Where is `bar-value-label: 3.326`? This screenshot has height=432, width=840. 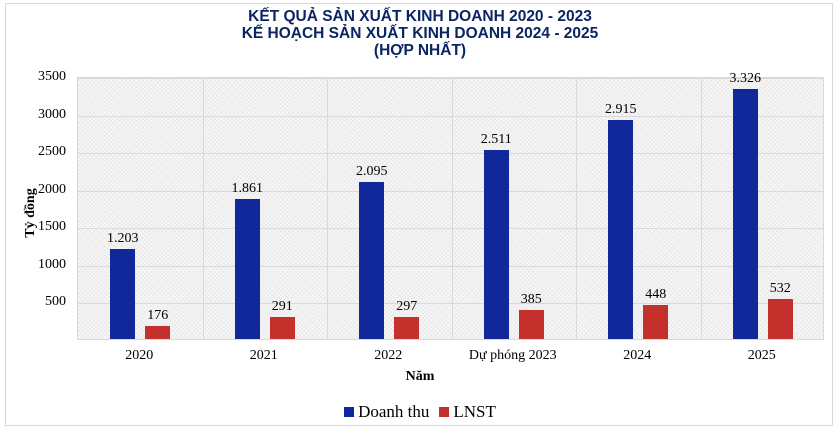
bar-value-label: 3.326 is located at coordinates (745, 79).